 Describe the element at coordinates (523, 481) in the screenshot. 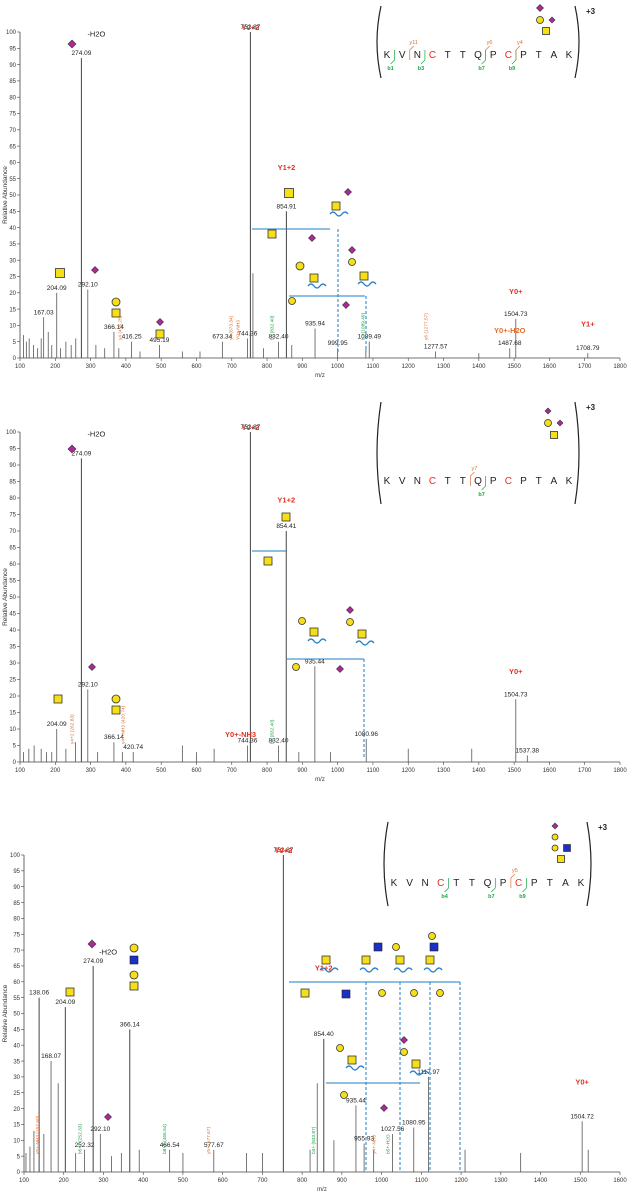

I see `sequence-residue: P` at that location.